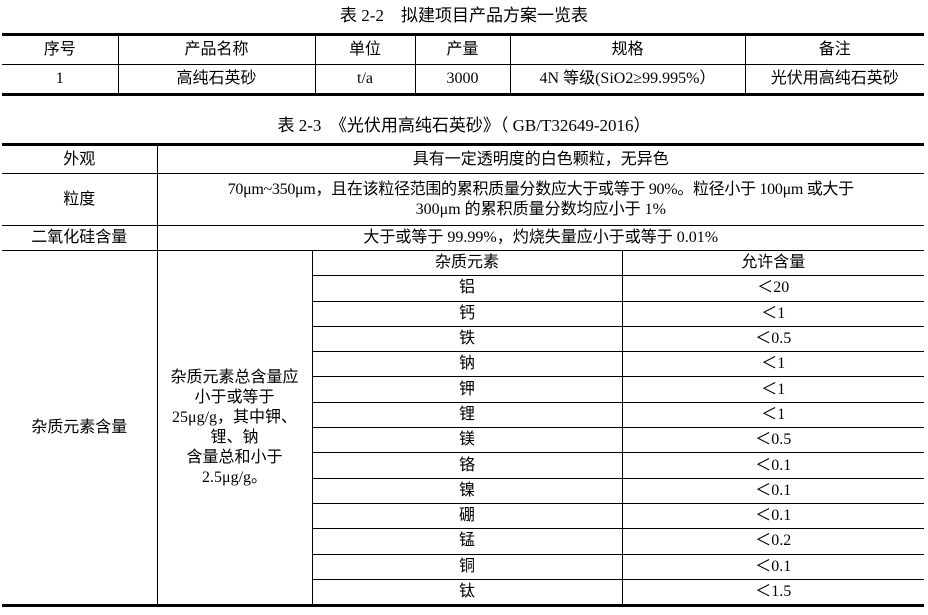 The height and width of the screenshot is (615, 928). I want to click on impurity-row: 铬＜0.1, so click(463, 465).